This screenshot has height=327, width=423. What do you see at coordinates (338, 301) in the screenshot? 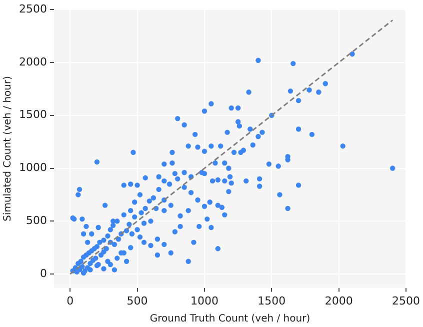
I see `x-tick-label: 2000` at bounding box center [338, 301].